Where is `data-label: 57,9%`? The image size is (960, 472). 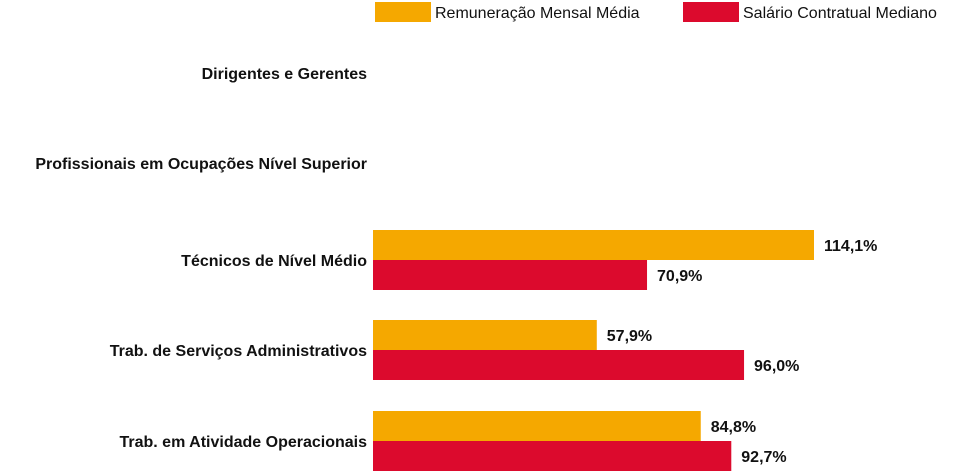
data-label: 57,9% is located at coordinates (629, 336).